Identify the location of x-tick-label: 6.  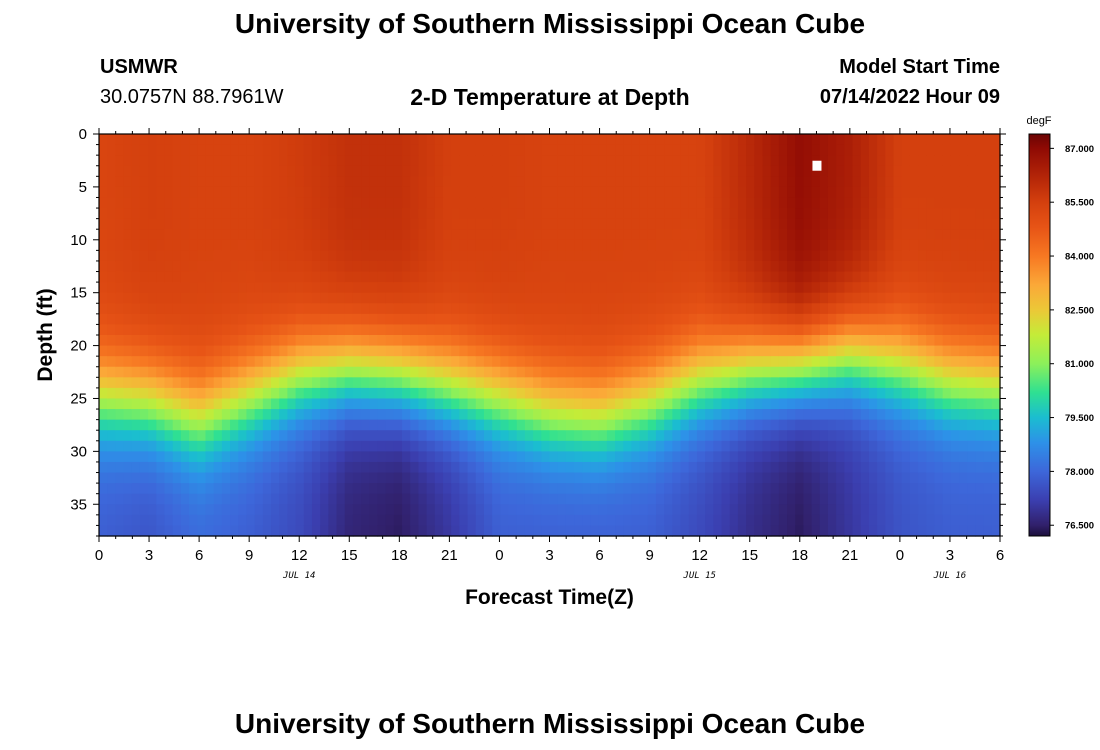
(599, 555).